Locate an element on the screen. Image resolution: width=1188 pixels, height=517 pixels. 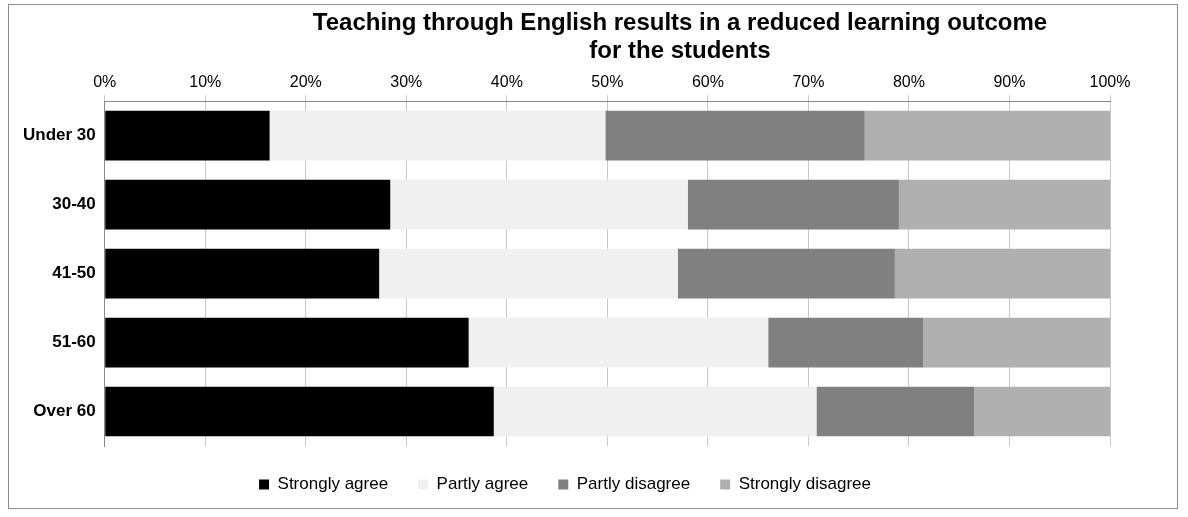
legend-label: Partly disagree is located at coordinates (633, 484).